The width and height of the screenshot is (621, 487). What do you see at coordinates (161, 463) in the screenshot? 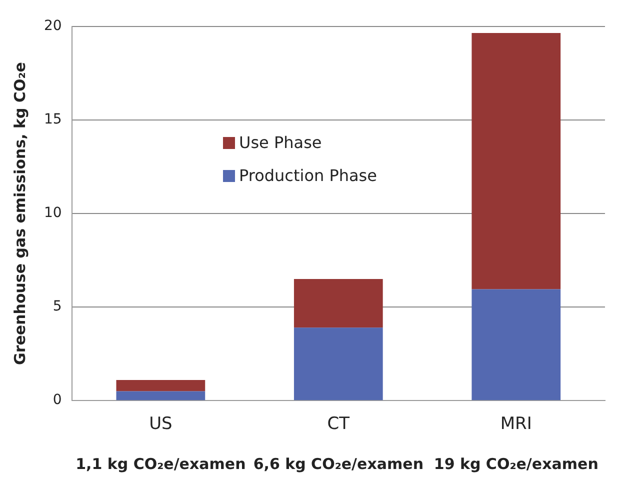
I see `text: 1,1 kg CO₂e/examen` at bounding box center [161, 463].